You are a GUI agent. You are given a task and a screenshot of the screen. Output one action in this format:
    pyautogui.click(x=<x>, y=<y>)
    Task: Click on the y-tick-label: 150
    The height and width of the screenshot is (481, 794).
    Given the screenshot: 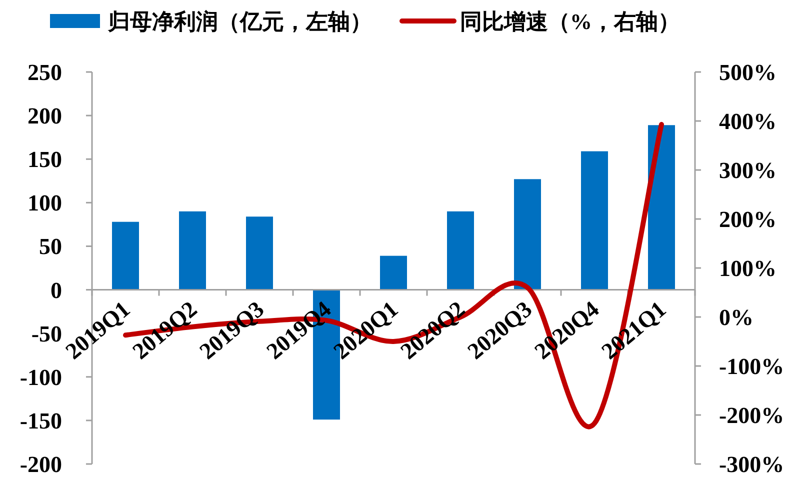 What is the action you would take?
    pyautogui.click(x=45, y=159)
    